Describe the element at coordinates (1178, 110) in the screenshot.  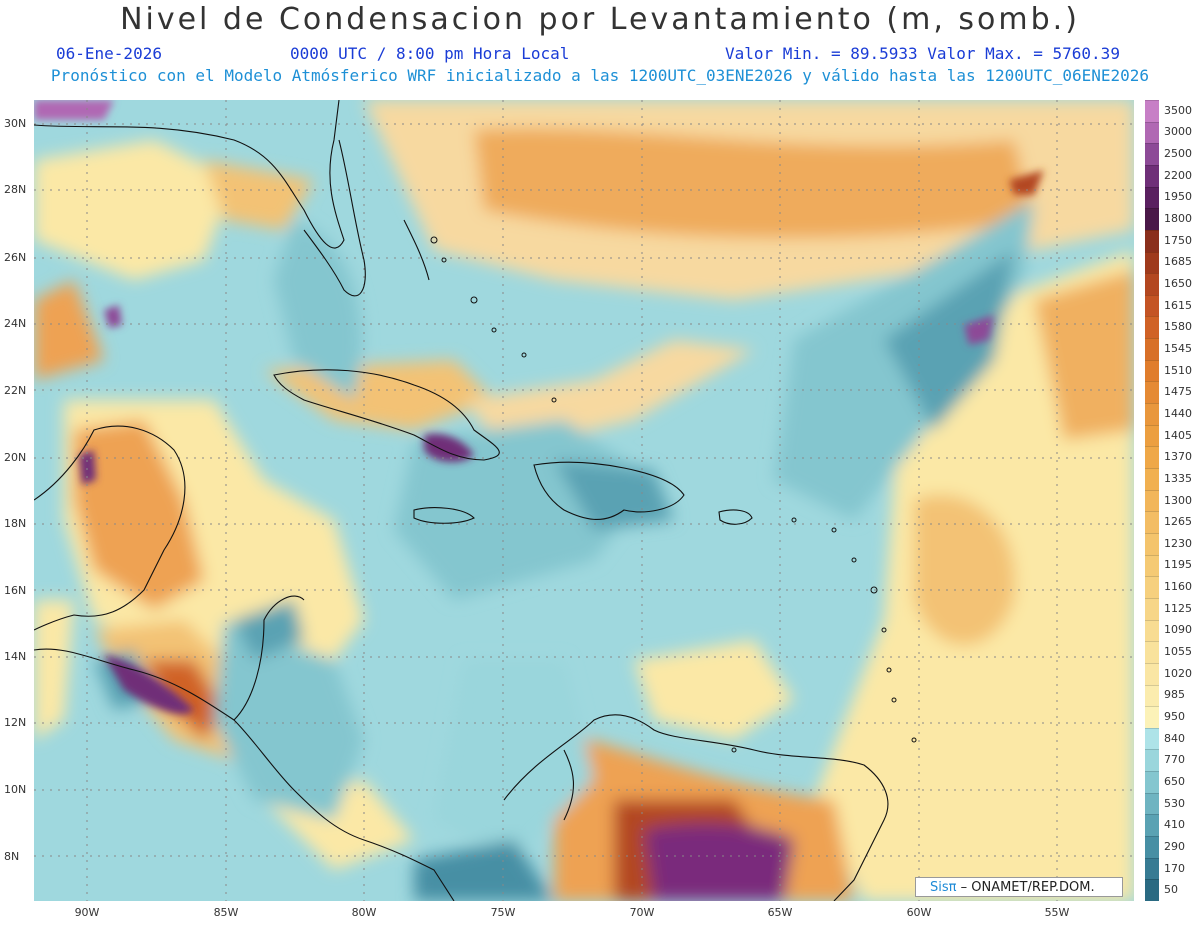
I see `colorbar-label: 3500` at that location.